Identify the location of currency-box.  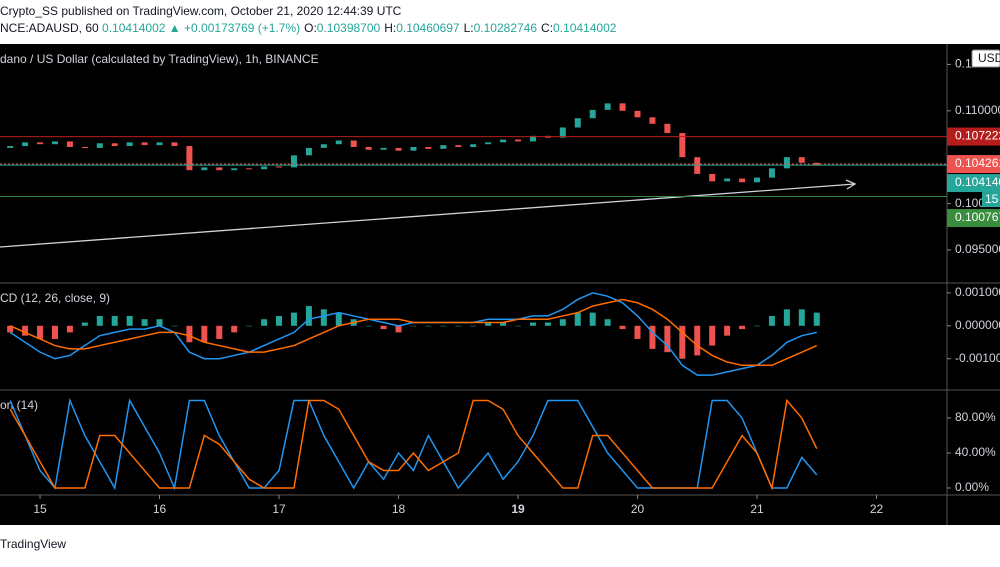
(985, 58).